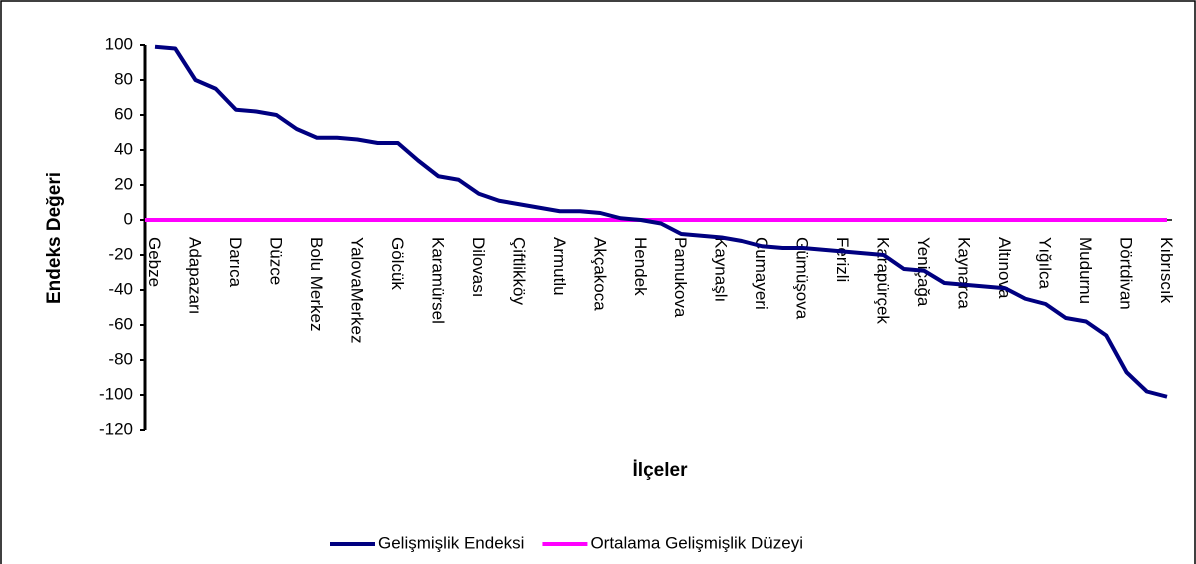 The width and height of the screenshot is (1196, 564). What do you see at coordinates (123, 113) in the screenshot?
I see `y-tick-label: 60` at bounding box center [123, 113].